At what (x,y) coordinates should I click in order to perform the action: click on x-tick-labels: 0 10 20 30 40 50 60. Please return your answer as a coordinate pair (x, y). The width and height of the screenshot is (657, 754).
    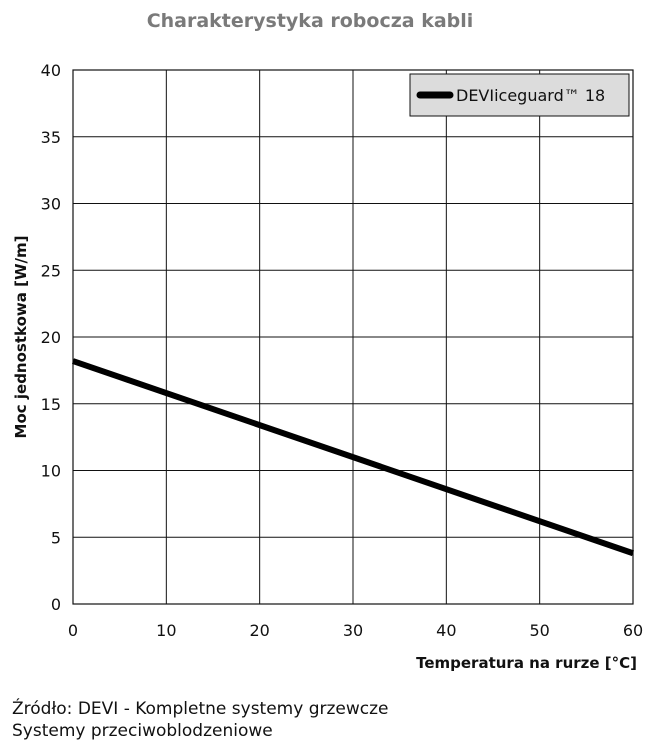
    Looking at the image, I should click on (355, 630).